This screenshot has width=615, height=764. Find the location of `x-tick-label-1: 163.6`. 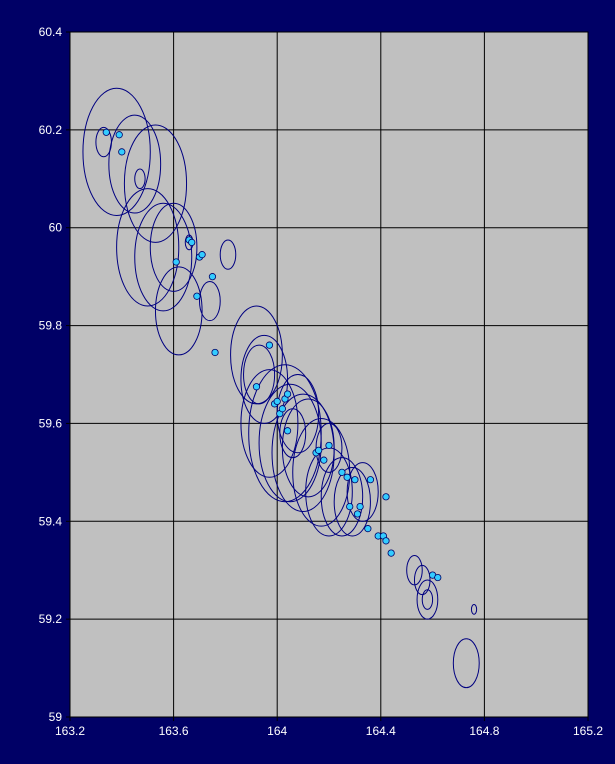

x-tick-label-1: 163.6 is located at coordinates (174, 731).